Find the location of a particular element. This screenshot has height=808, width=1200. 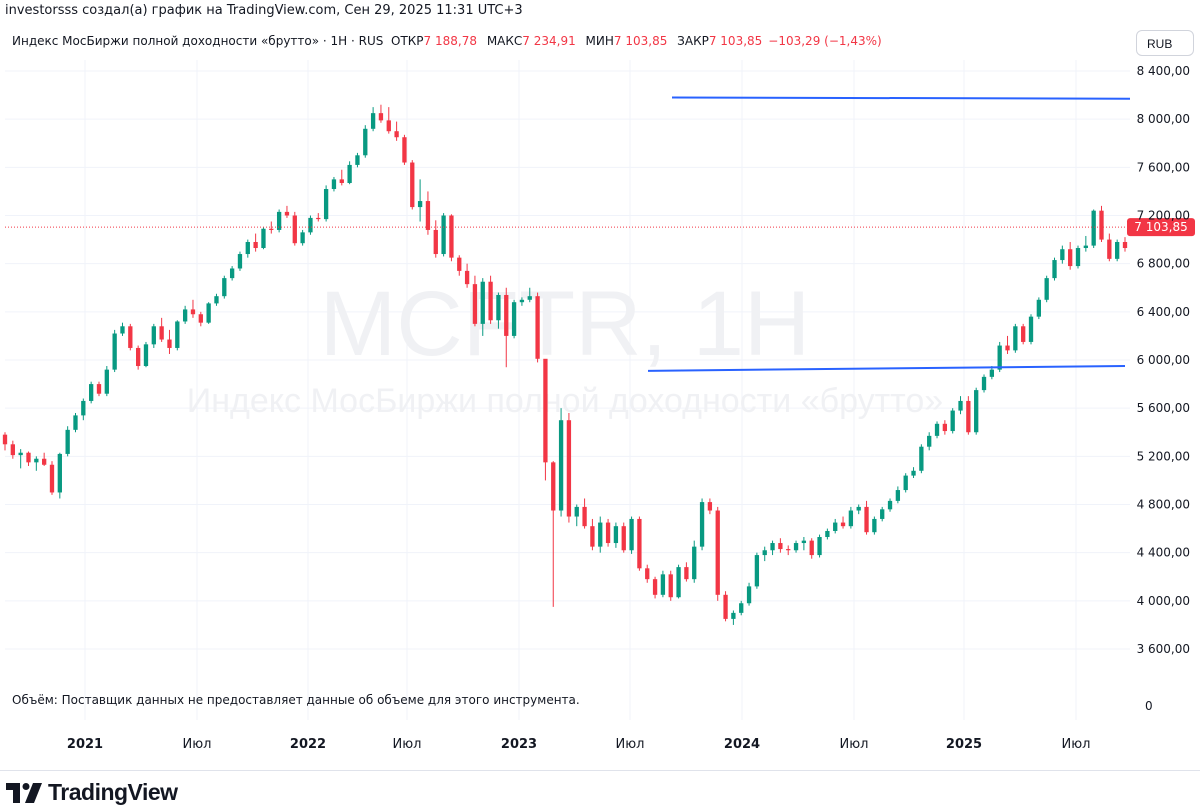

currency-button: RUB is located at coordinates (1165, 43).